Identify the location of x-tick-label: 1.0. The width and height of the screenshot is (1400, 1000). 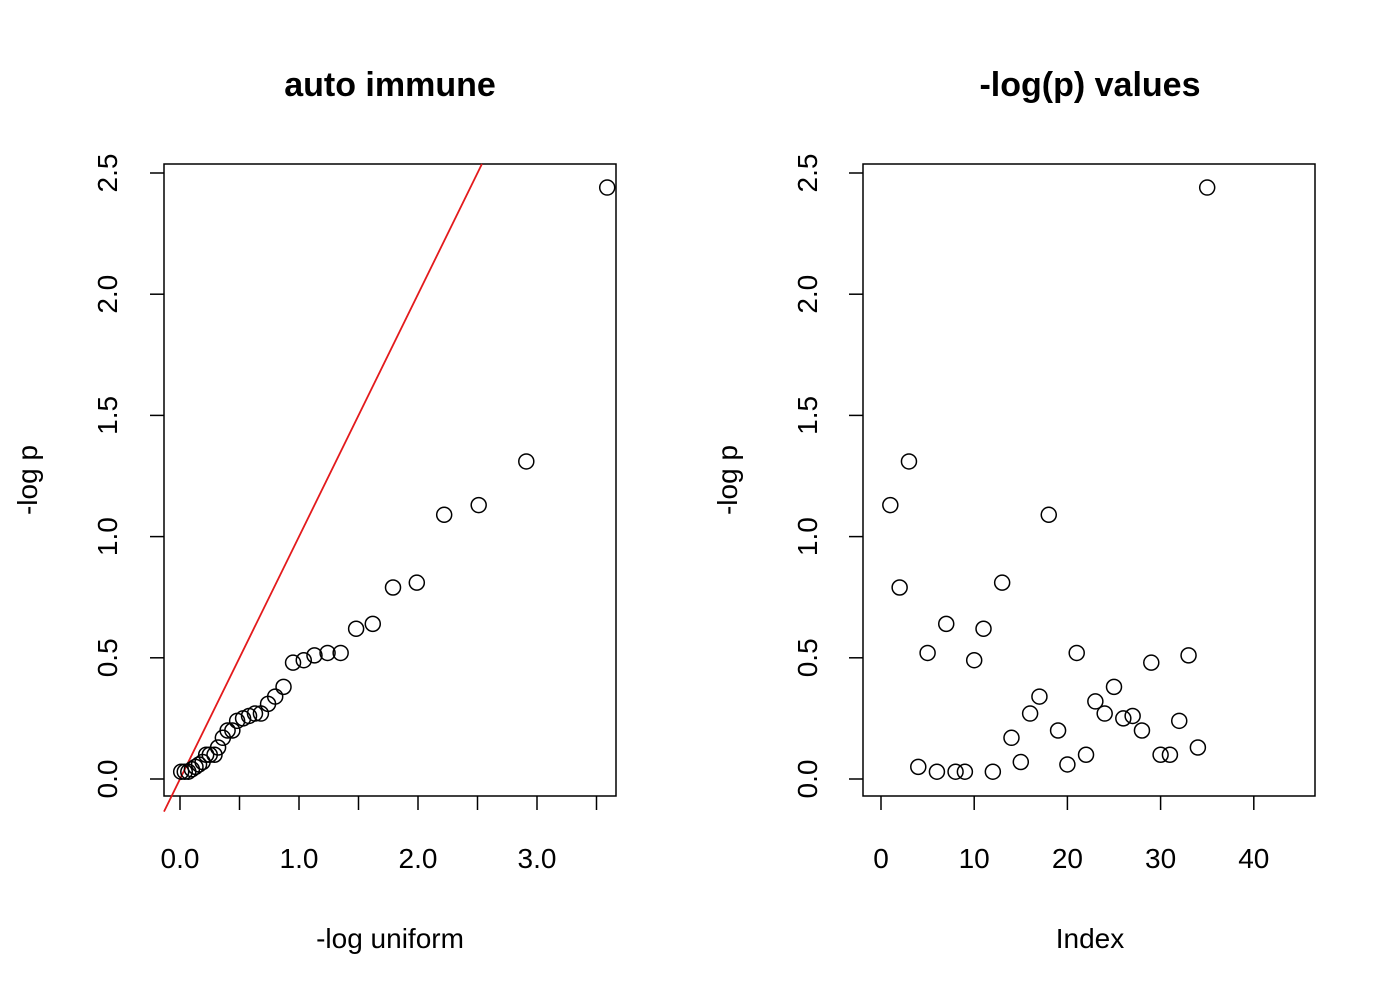
(299, 858).